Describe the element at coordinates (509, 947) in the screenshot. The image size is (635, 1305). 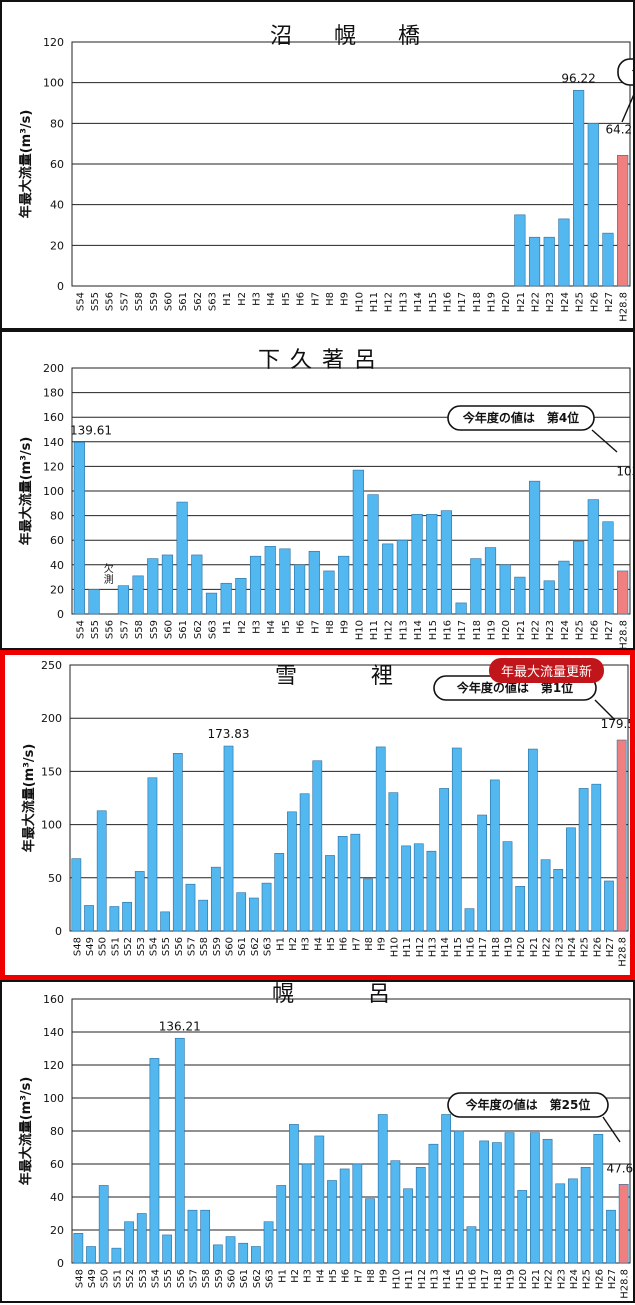
I see `x-tick-label: H19` at that location.